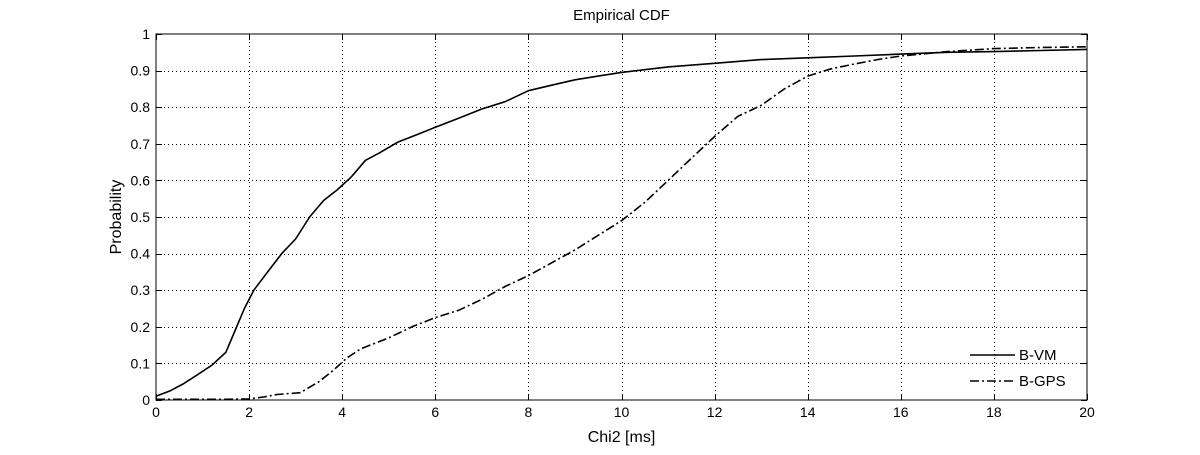  What do you see at coordinates (994, 412) in the screenshot?
I see `x-tick-label: 18` at bounding box center [994, 412].